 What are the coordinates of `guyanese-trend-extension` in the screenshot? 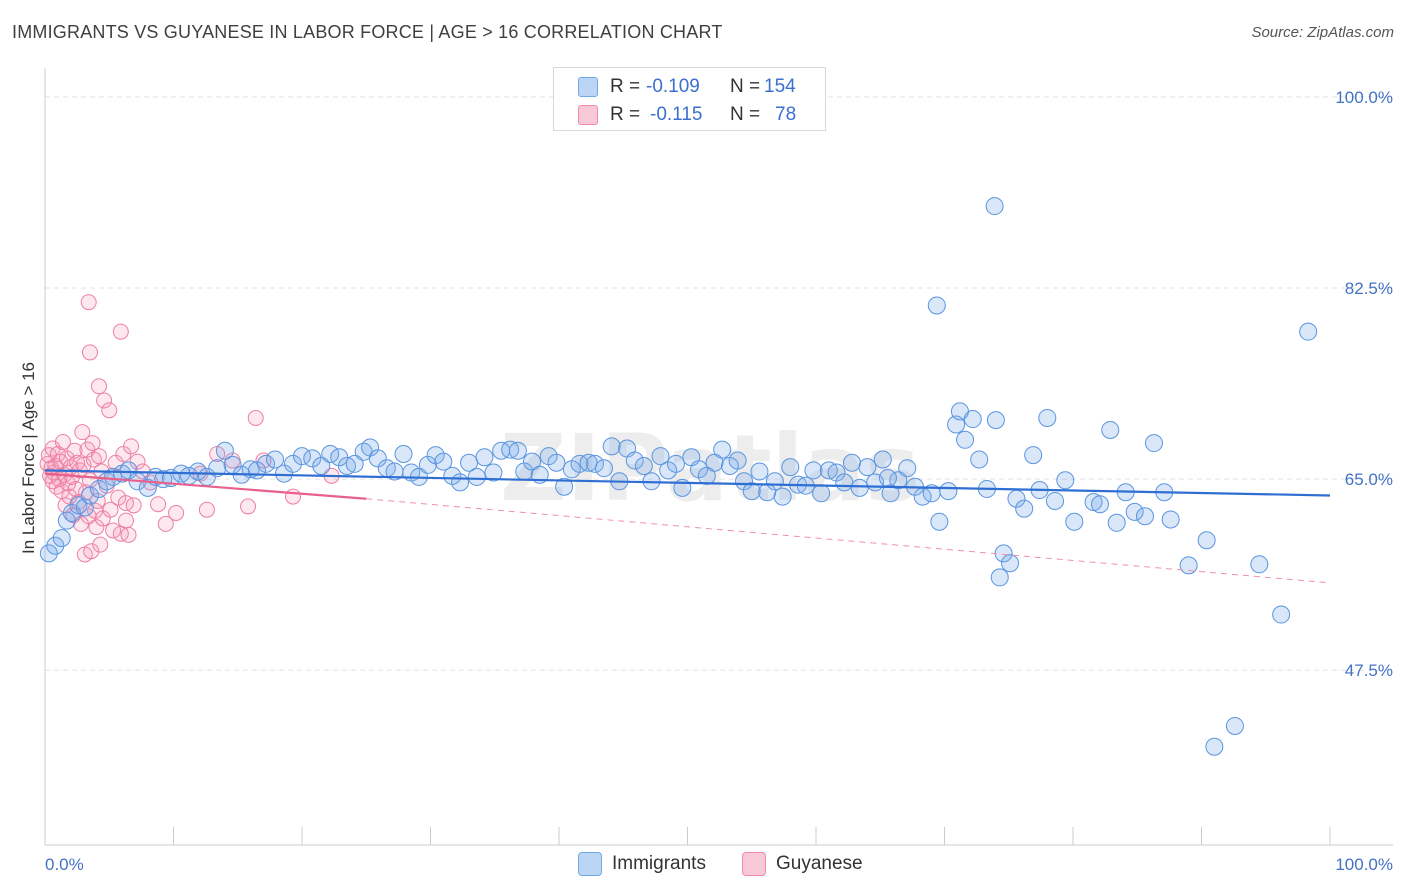 It's located at (848, 541).